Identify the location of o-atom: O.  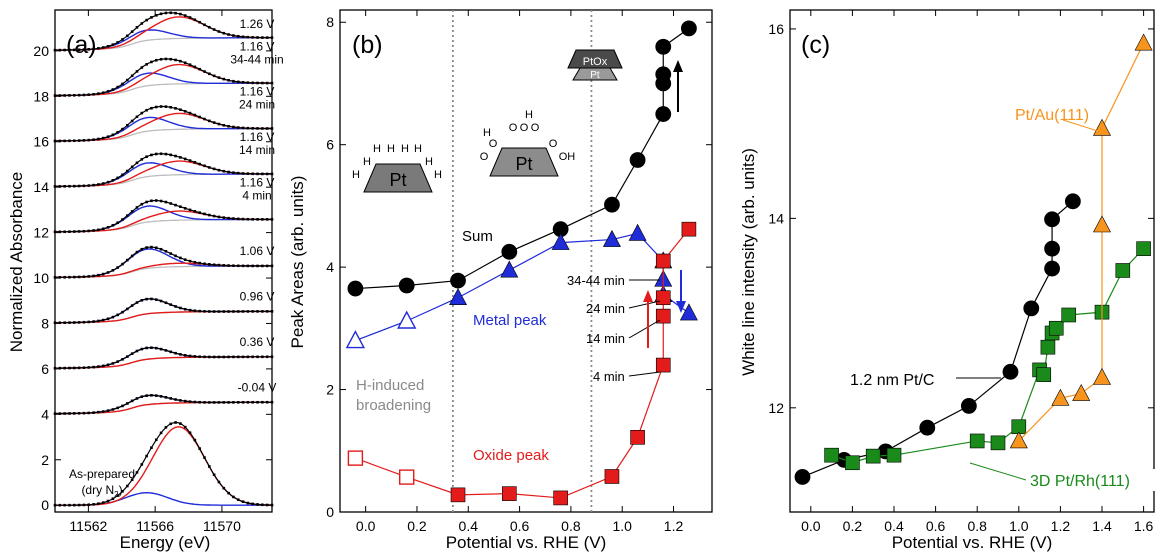
(484, 157).